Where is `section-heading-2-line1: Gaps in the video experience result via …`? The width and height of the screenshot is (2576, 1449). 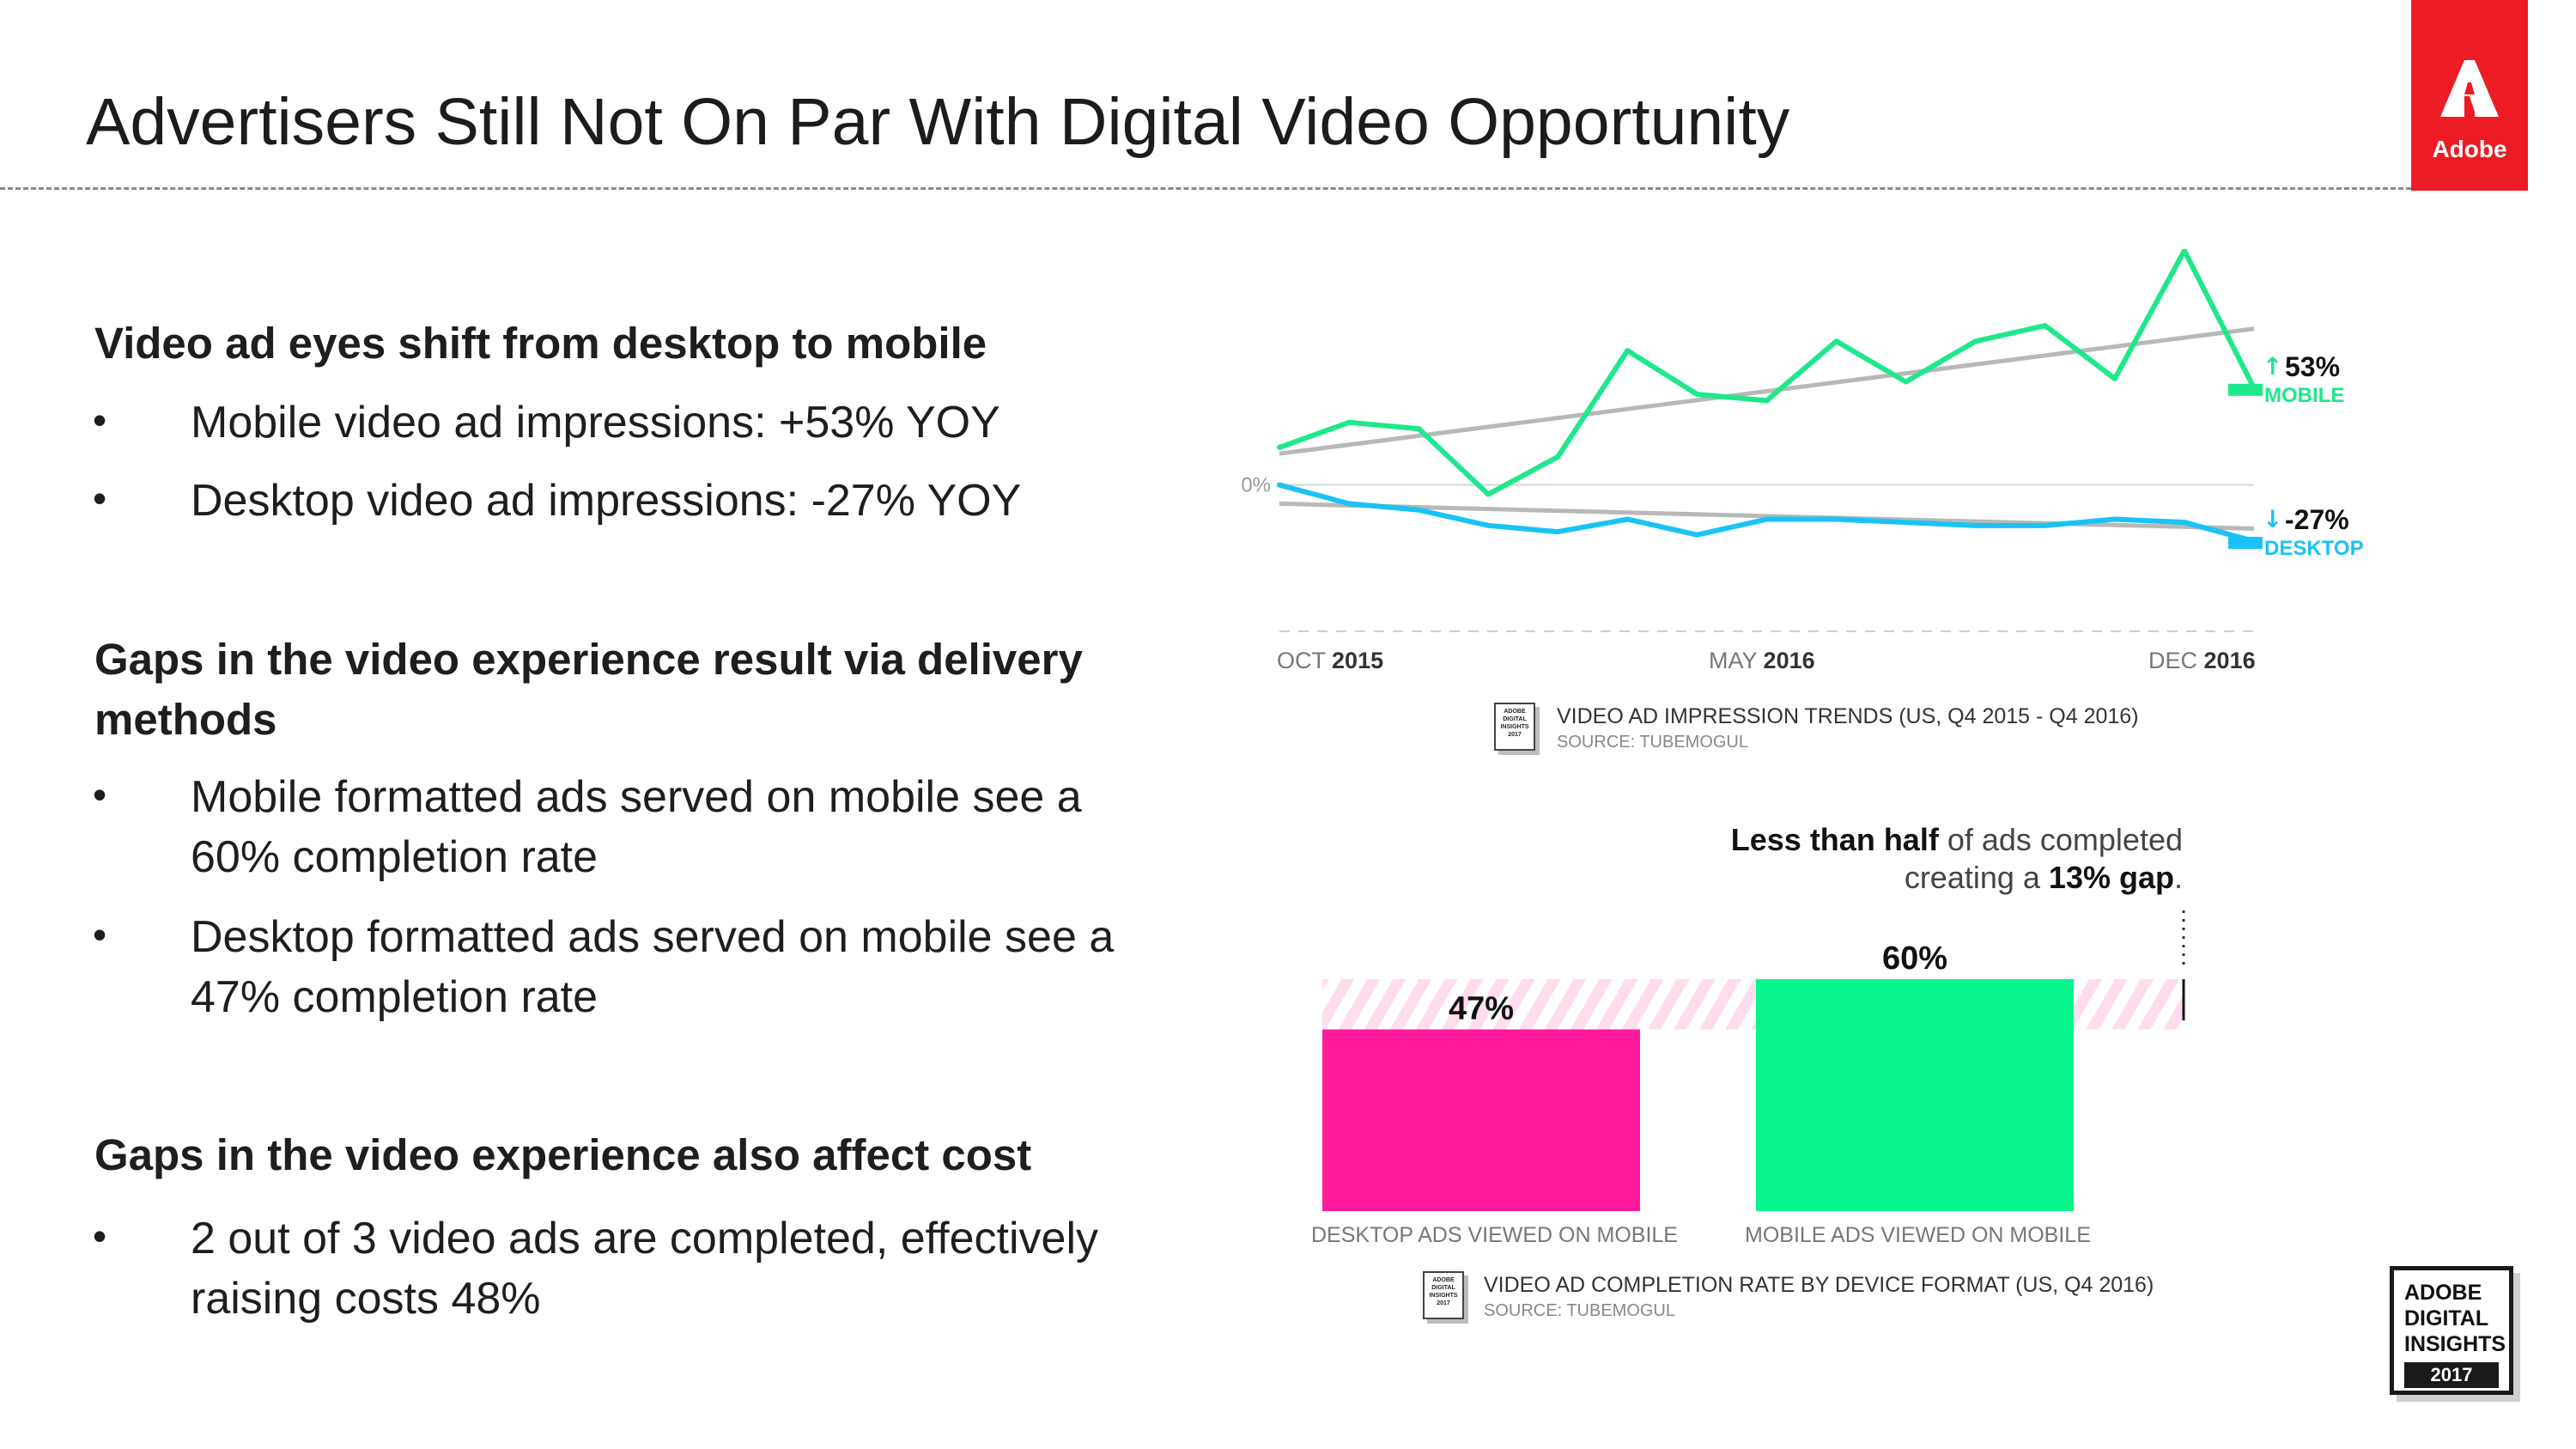 section-heading-2-line1: Gaps in the video experience result via … is located at coordinates (588, 659).